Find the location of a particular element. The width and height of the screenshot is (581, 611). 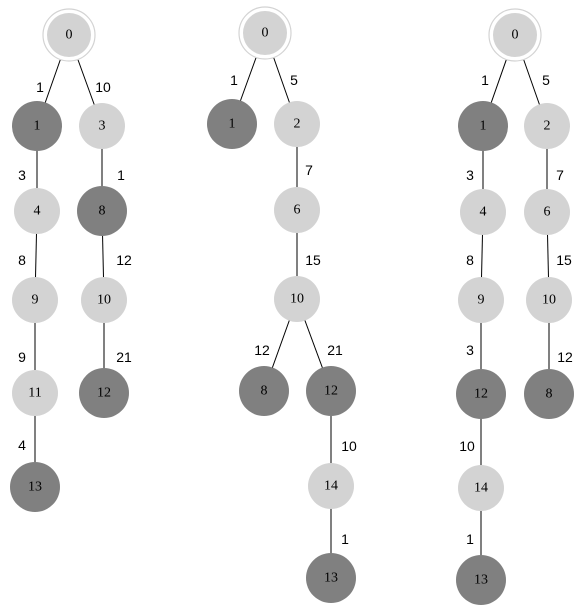

light-node: 3 is located at coordinates (102, 126).